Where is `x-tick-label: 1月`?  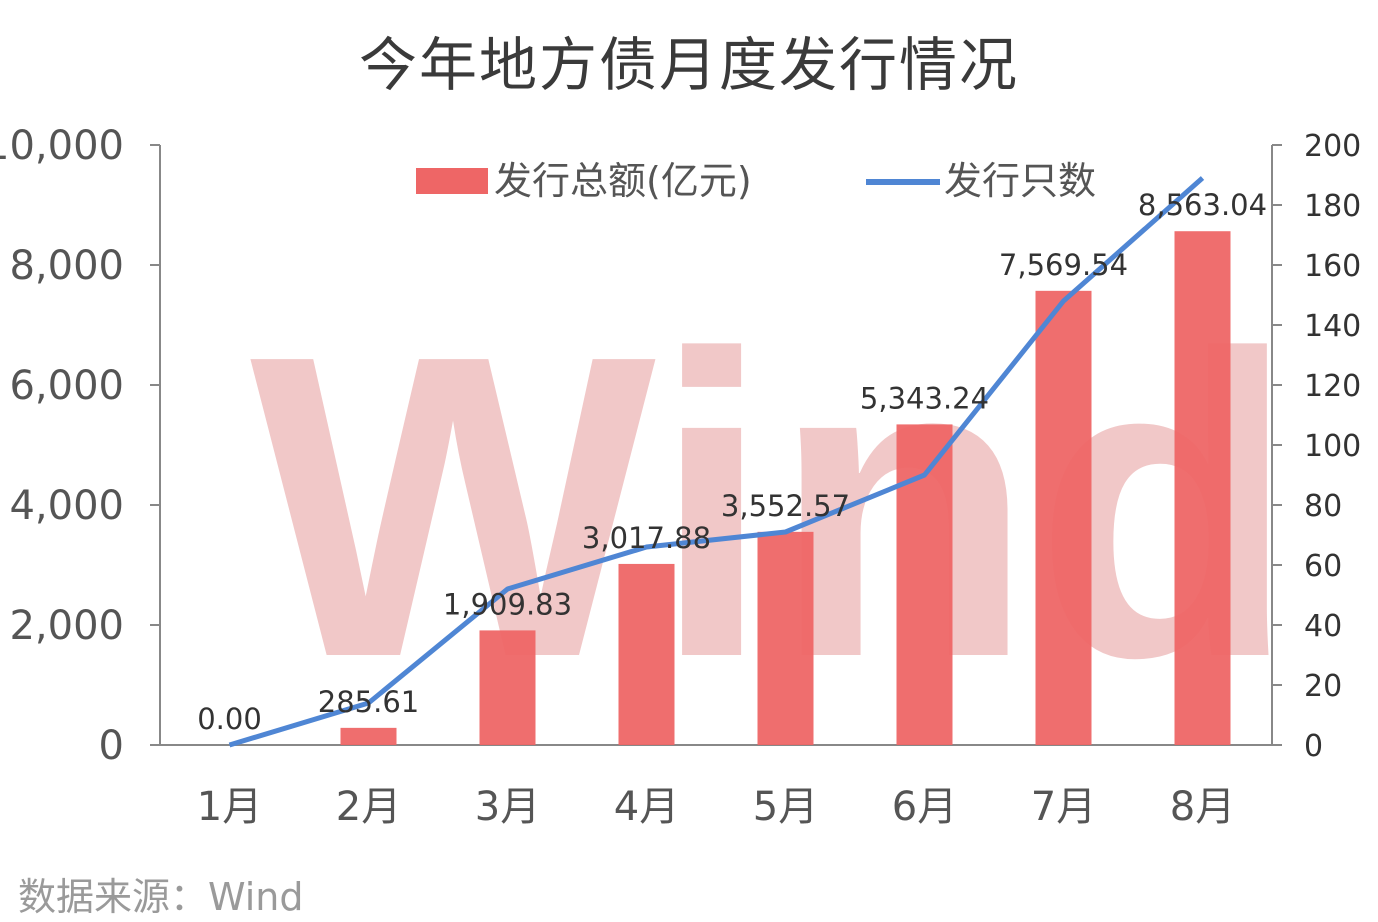 x-tick-label: 1月 is located at coordinates (229, 807).